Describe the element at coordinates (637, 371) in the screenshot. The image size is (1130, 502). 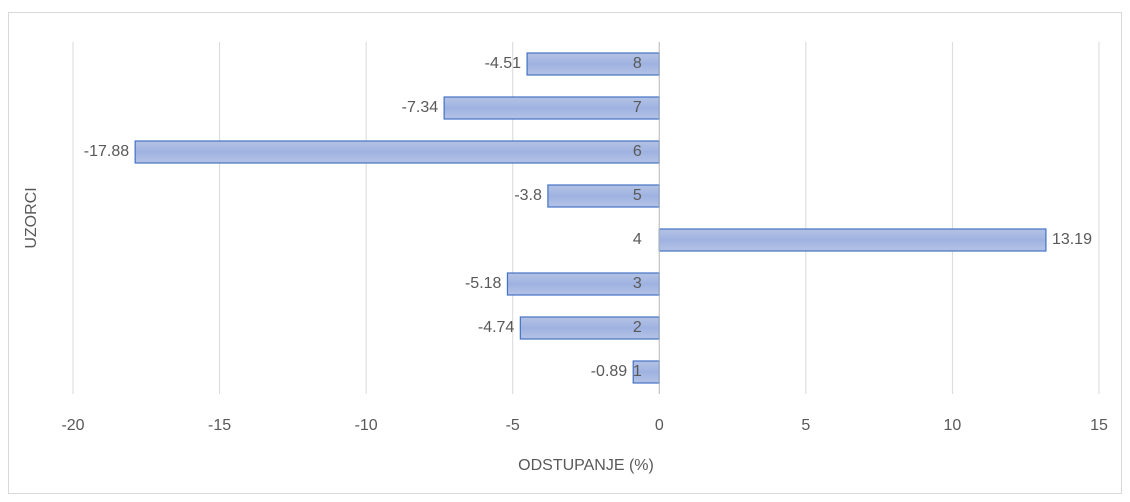
I see `y-tick-label: 1` at that location.